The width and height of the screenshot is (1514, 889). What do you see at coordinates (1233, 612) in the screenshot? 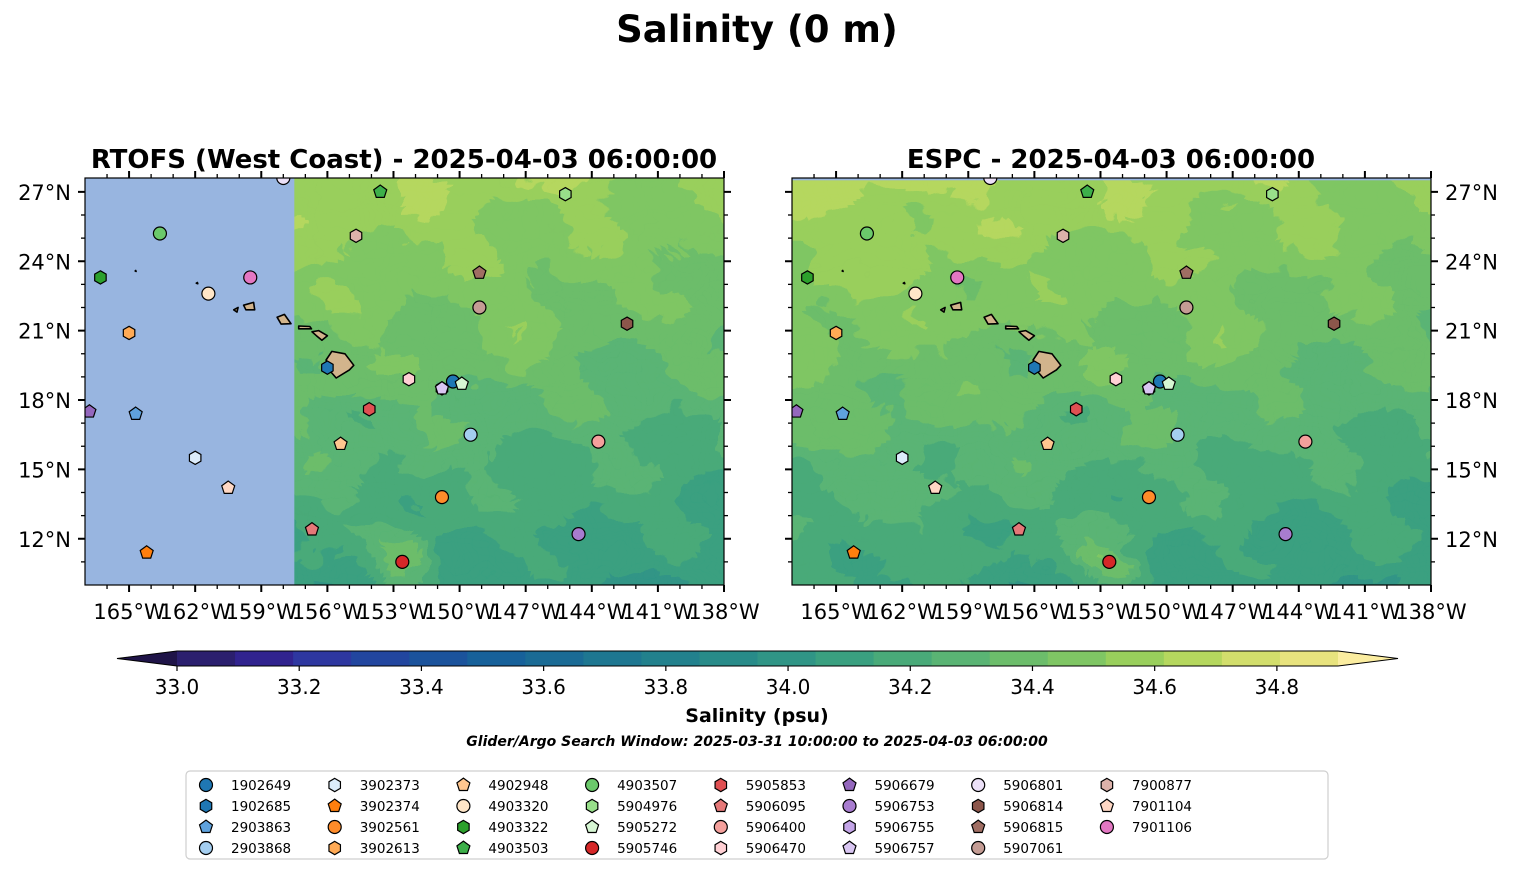
I see `x-tick-label: 147°W` at bounding box center [1233, 612].